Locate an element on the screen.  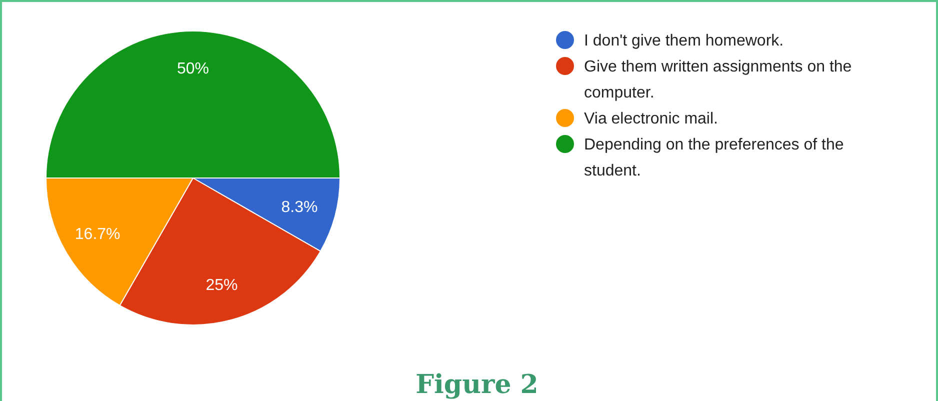
legend-label: Give them written assignments on the computer. is located at coordinates (718, 80).